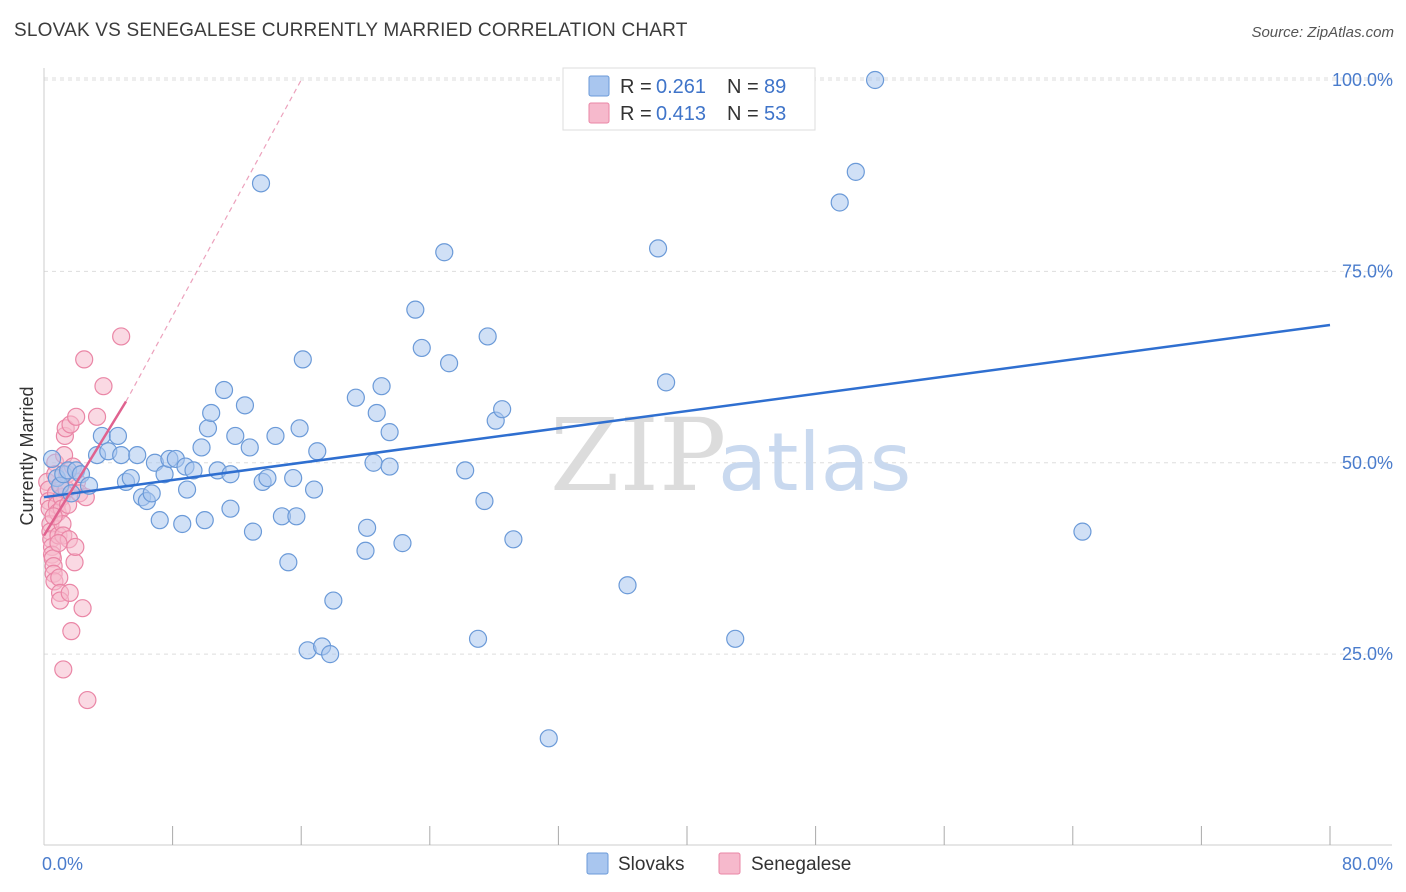  I want to click on x-ticks, so click(751, 835).